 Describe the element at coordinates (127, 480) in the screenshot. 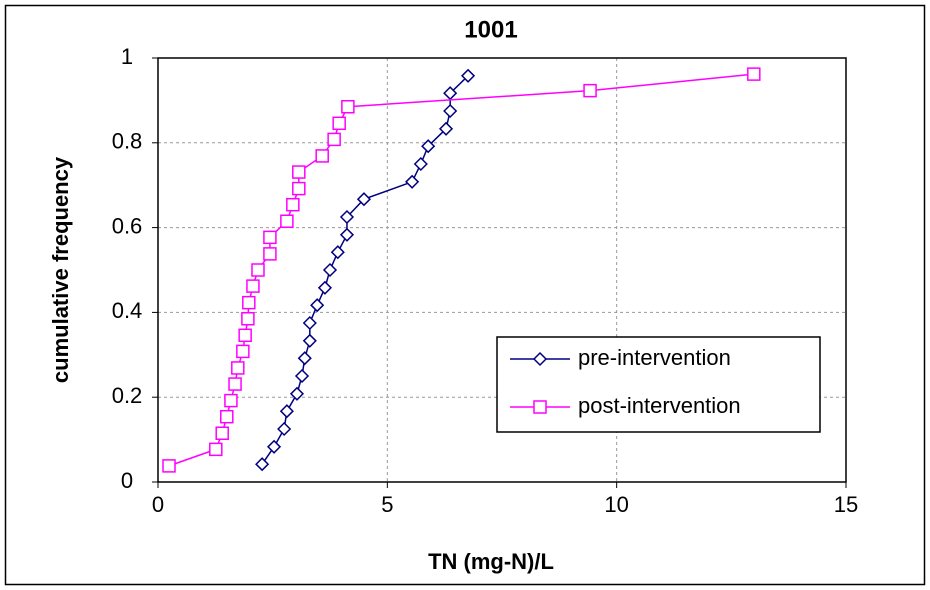

I see `y-tick-label: 0` at that location.